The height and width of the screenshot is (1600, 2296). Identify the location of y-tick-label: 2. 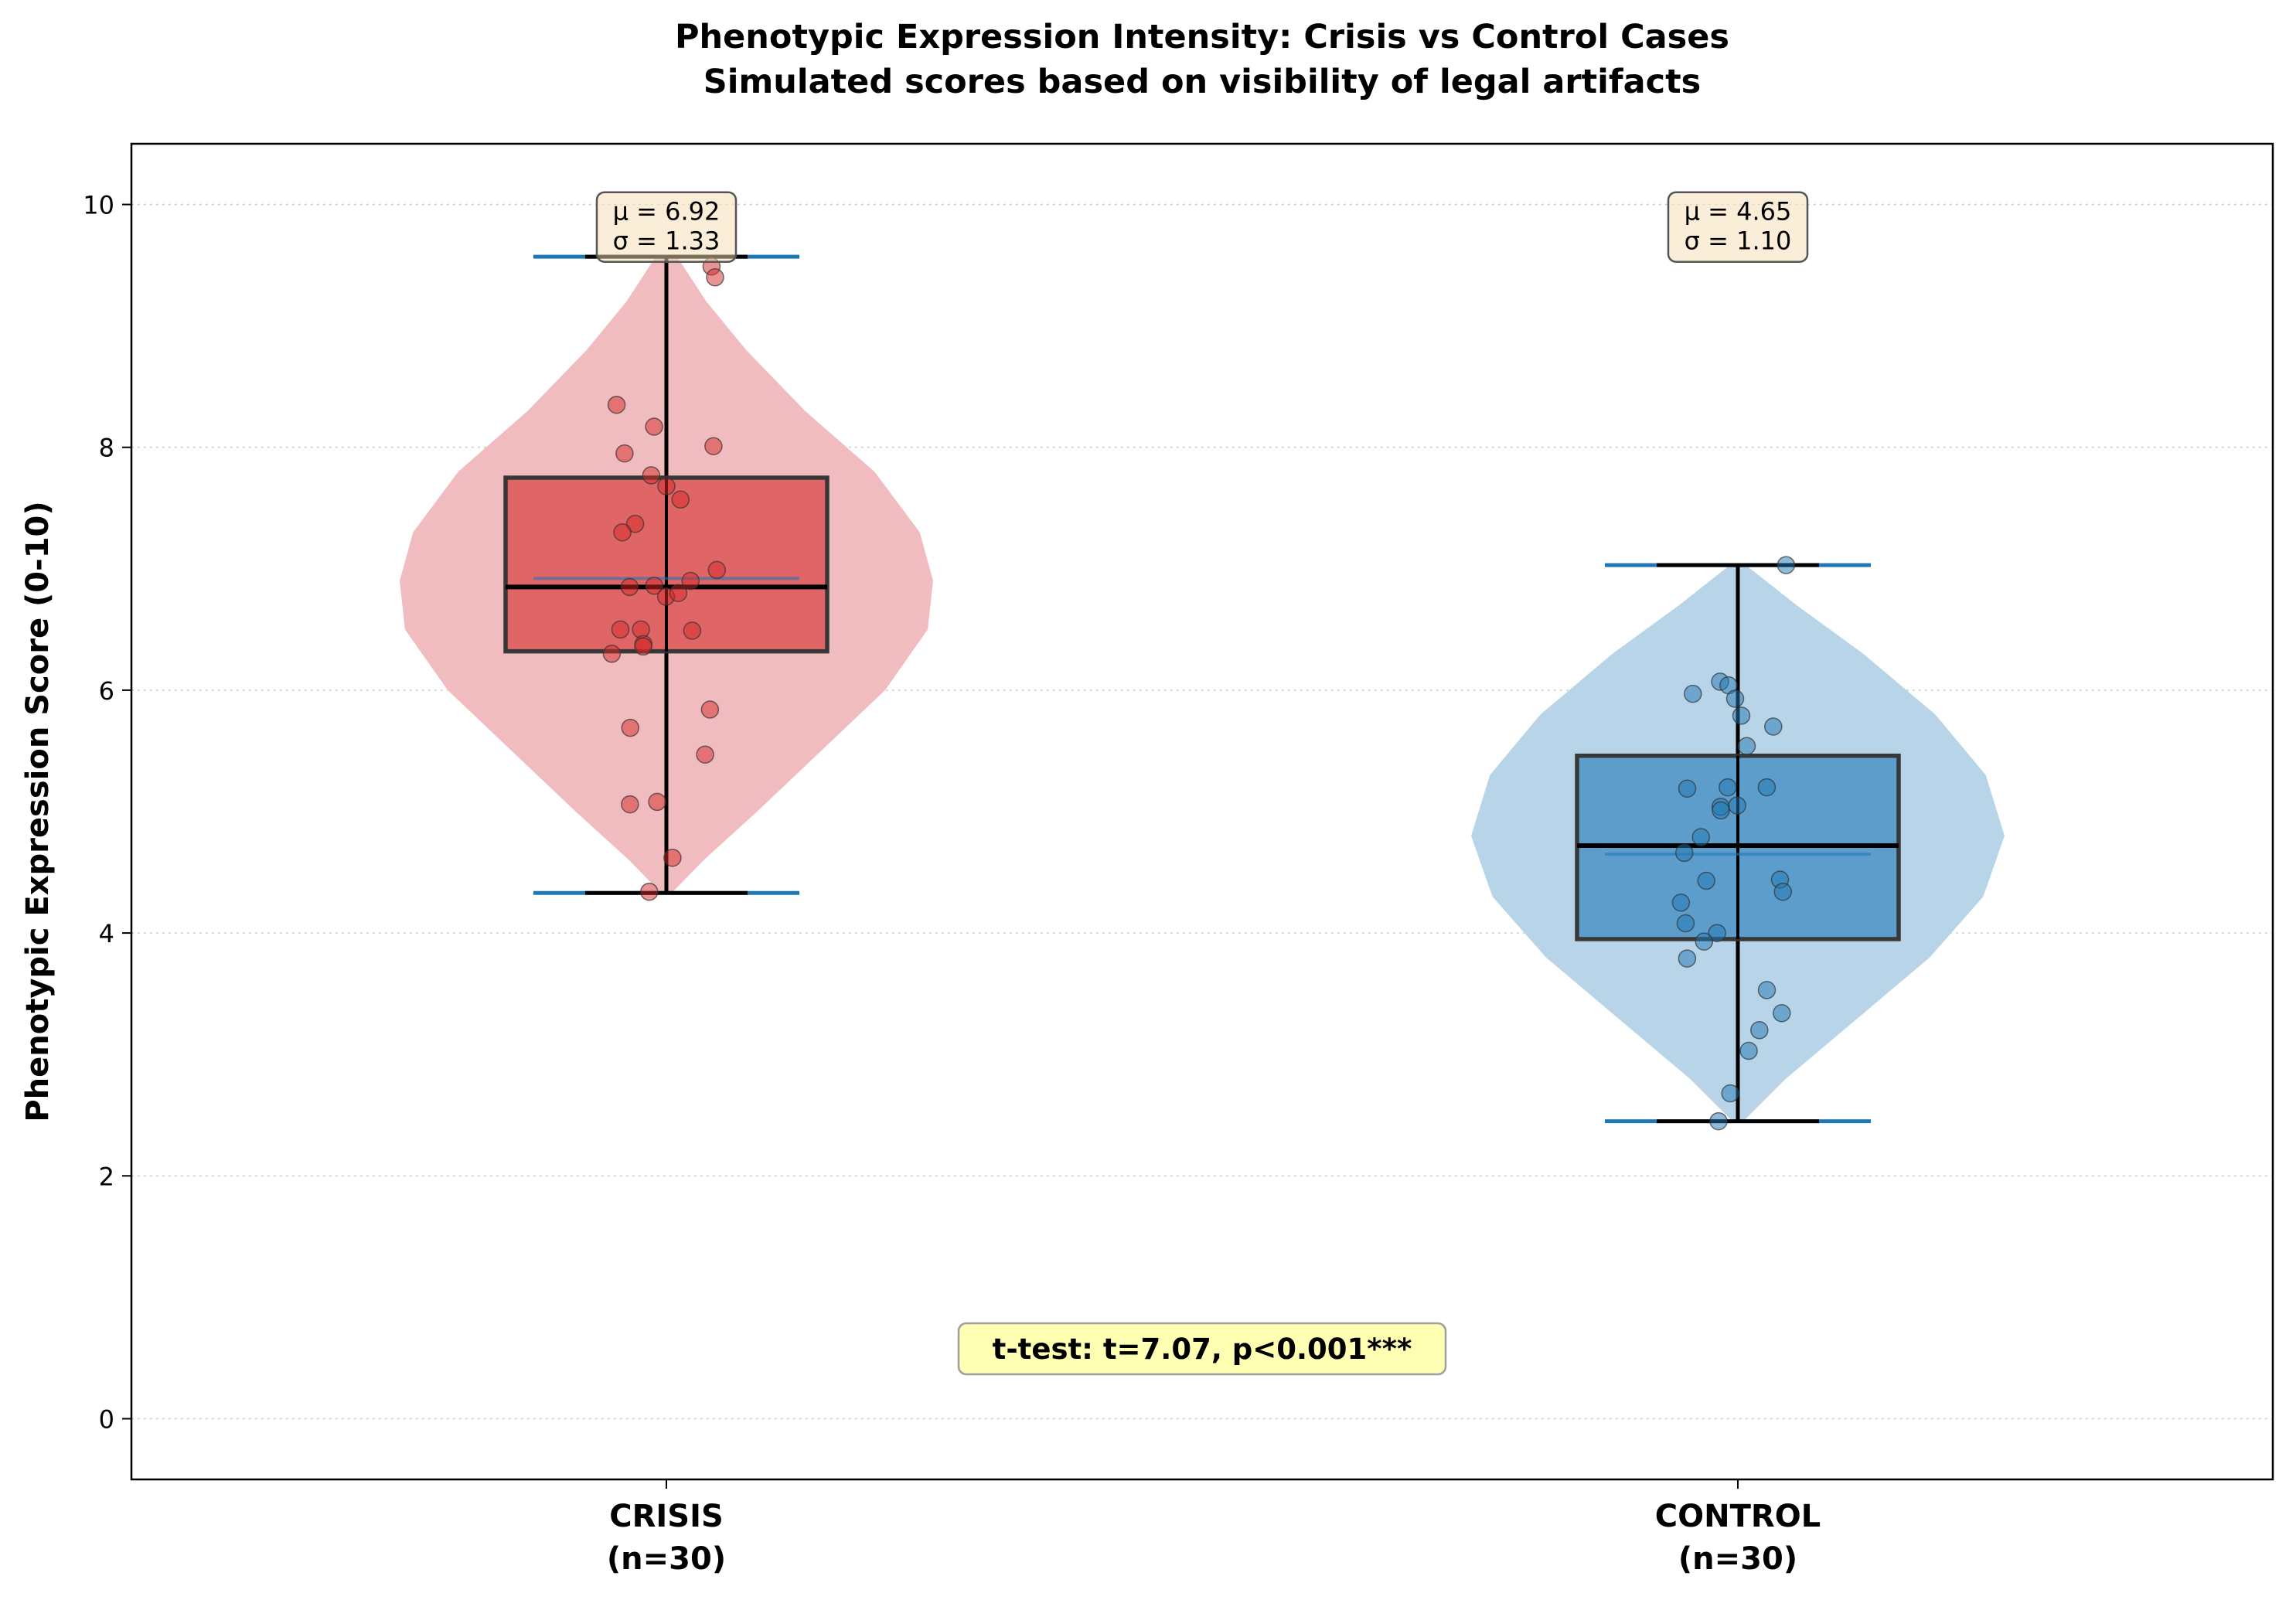
(106, 1176).